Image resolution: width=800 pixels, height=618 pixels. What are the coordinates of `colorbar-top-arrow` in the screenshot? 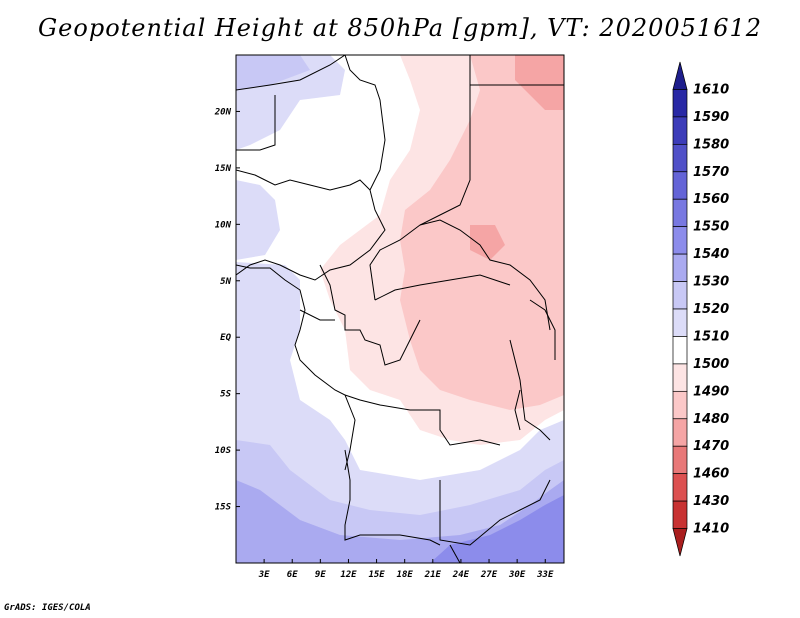 It's located at (680, 75).